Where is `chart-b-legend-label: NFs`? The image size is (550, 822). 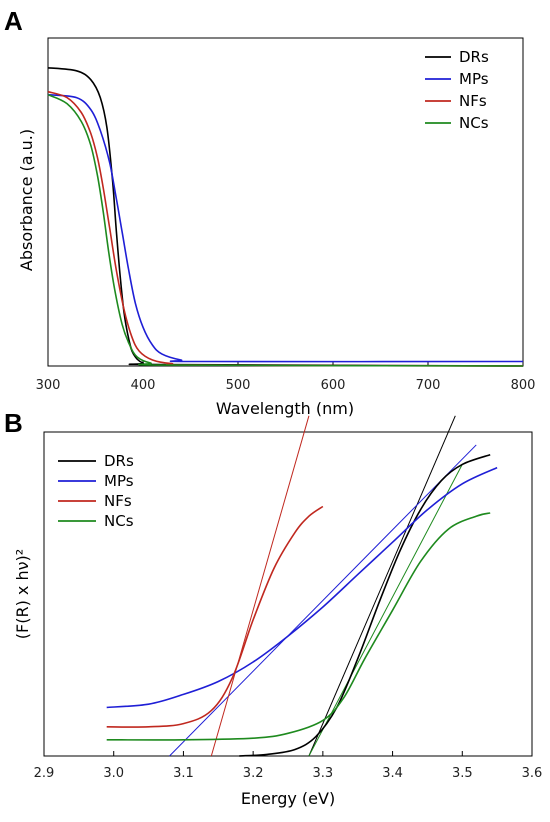 chart-b-legend-label: NFs is located at coordinates (118, 501).